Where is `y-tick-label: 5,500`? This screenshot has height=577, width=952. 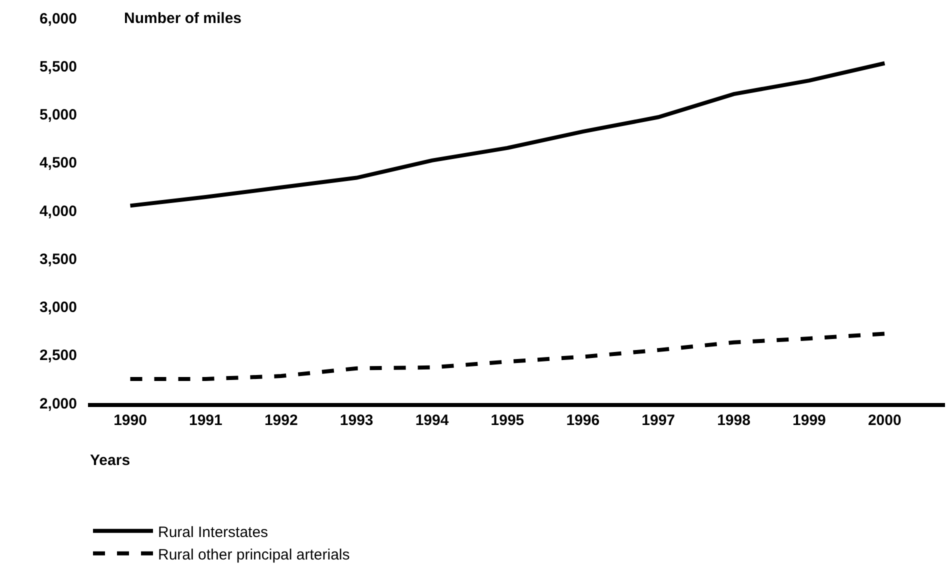 y-tick-label: 5,500 is located at coordinates (58, 67).